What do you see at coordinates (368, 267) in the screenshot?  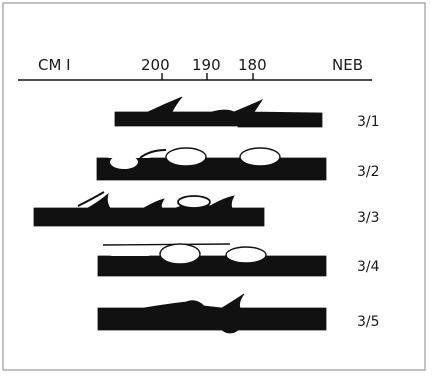 I see `row-label-3-4: 3/4` at bounding box center [368, 267].